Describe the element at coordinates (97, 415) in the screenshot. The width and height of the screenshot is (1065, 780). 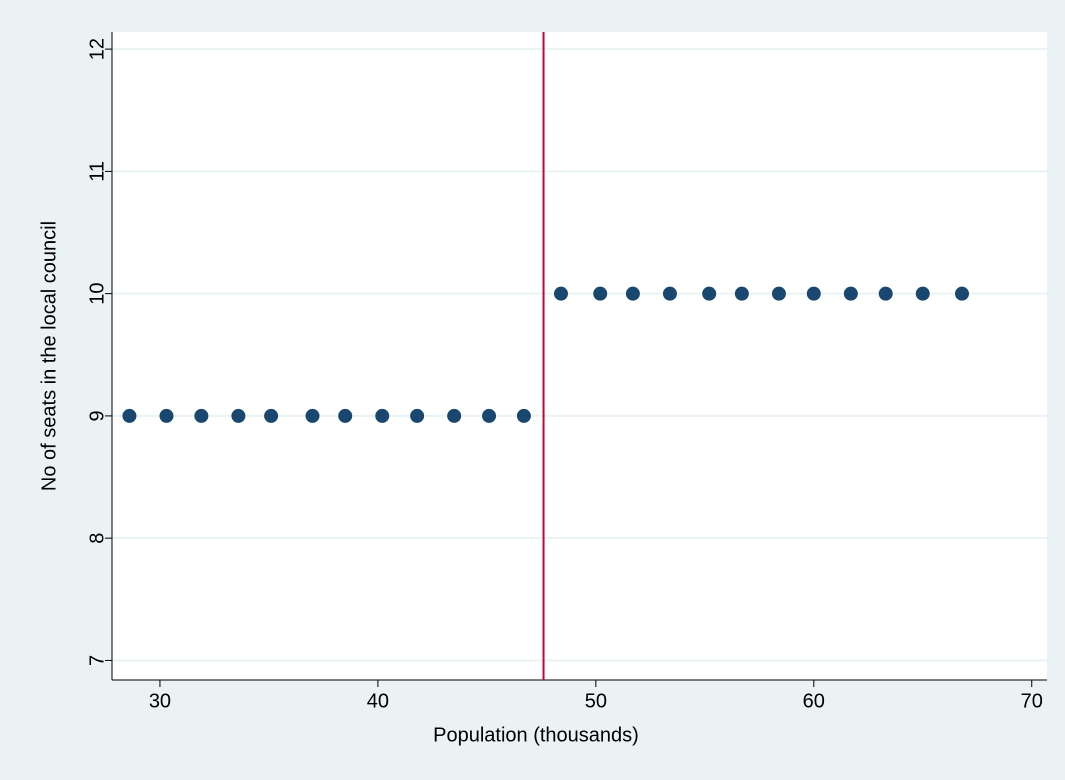
I see `y-tick-label: 9` at that location.